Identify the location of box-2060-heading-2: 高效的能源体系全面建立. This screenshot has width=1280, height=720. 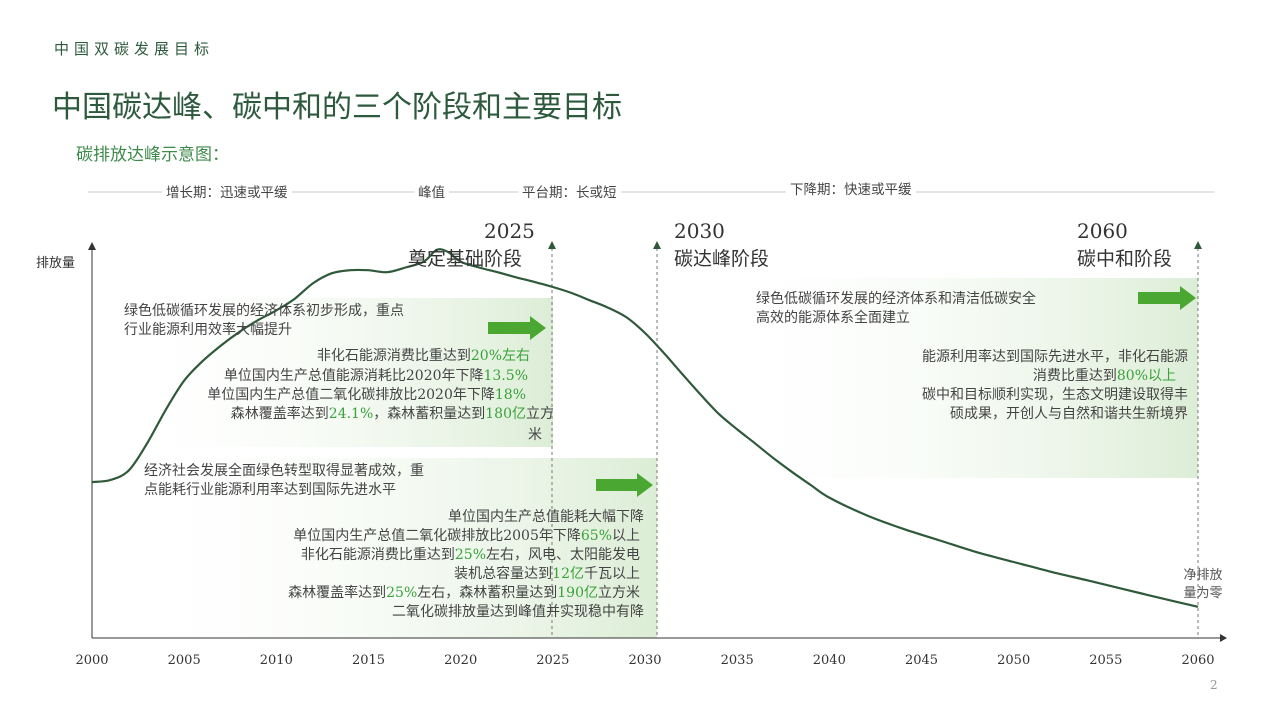
(833, 318).